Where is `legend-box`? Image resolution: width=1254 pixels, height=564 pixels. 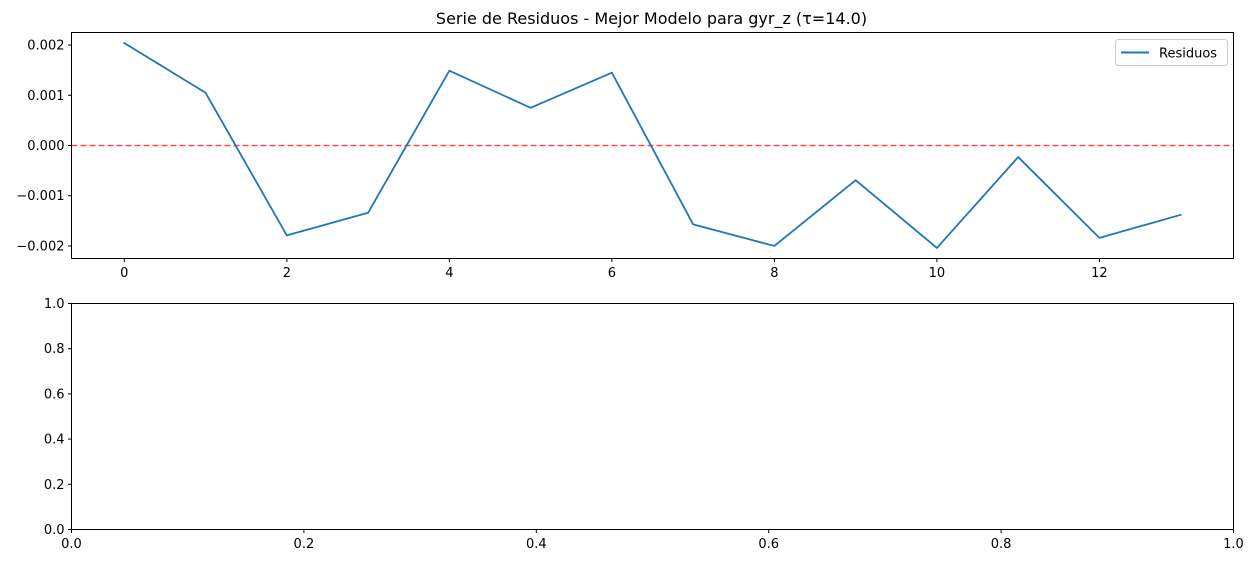
legend-box is located at coordinates (1171, 52).